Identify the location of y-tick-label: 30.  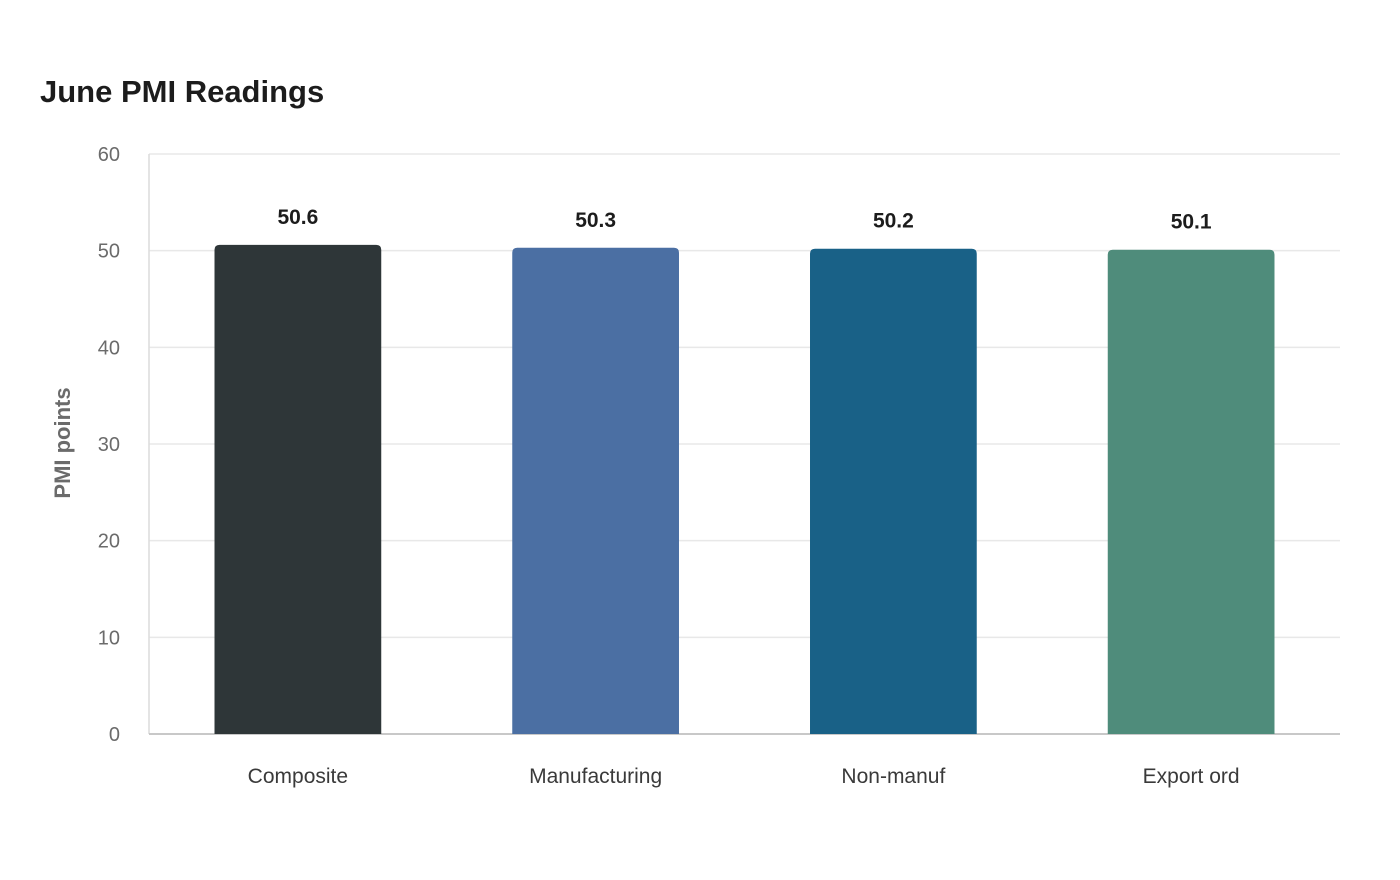
(109, 445).